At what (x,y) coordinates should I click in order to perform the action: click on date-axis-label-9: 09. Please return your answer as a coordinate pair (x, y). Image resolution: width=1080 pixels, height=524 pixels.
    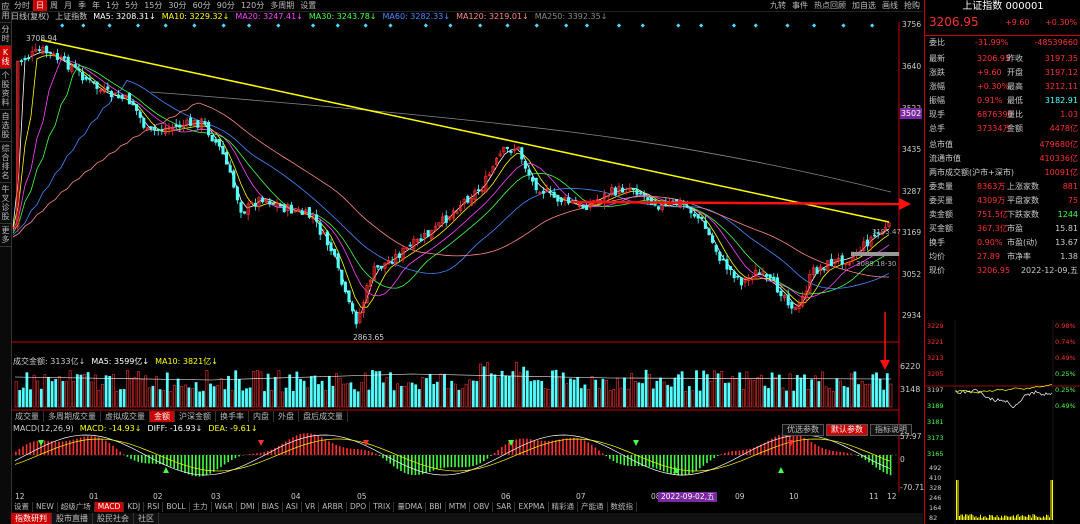
    Looking at the image, I should click on (740, 496).